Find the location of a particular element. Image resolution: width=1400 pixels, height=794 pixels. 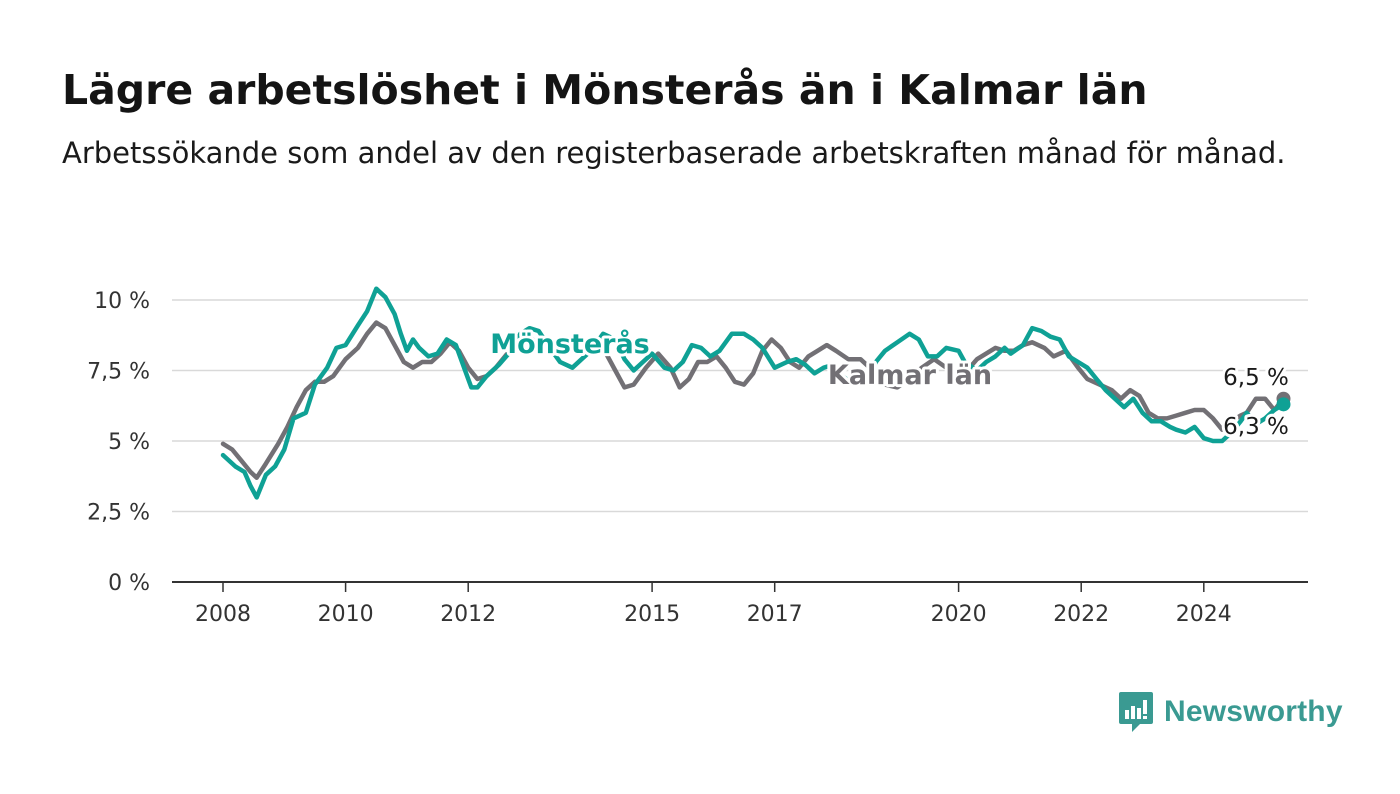

end-label-kalmar: 6,5 % is located at coordinates (1256, 378).